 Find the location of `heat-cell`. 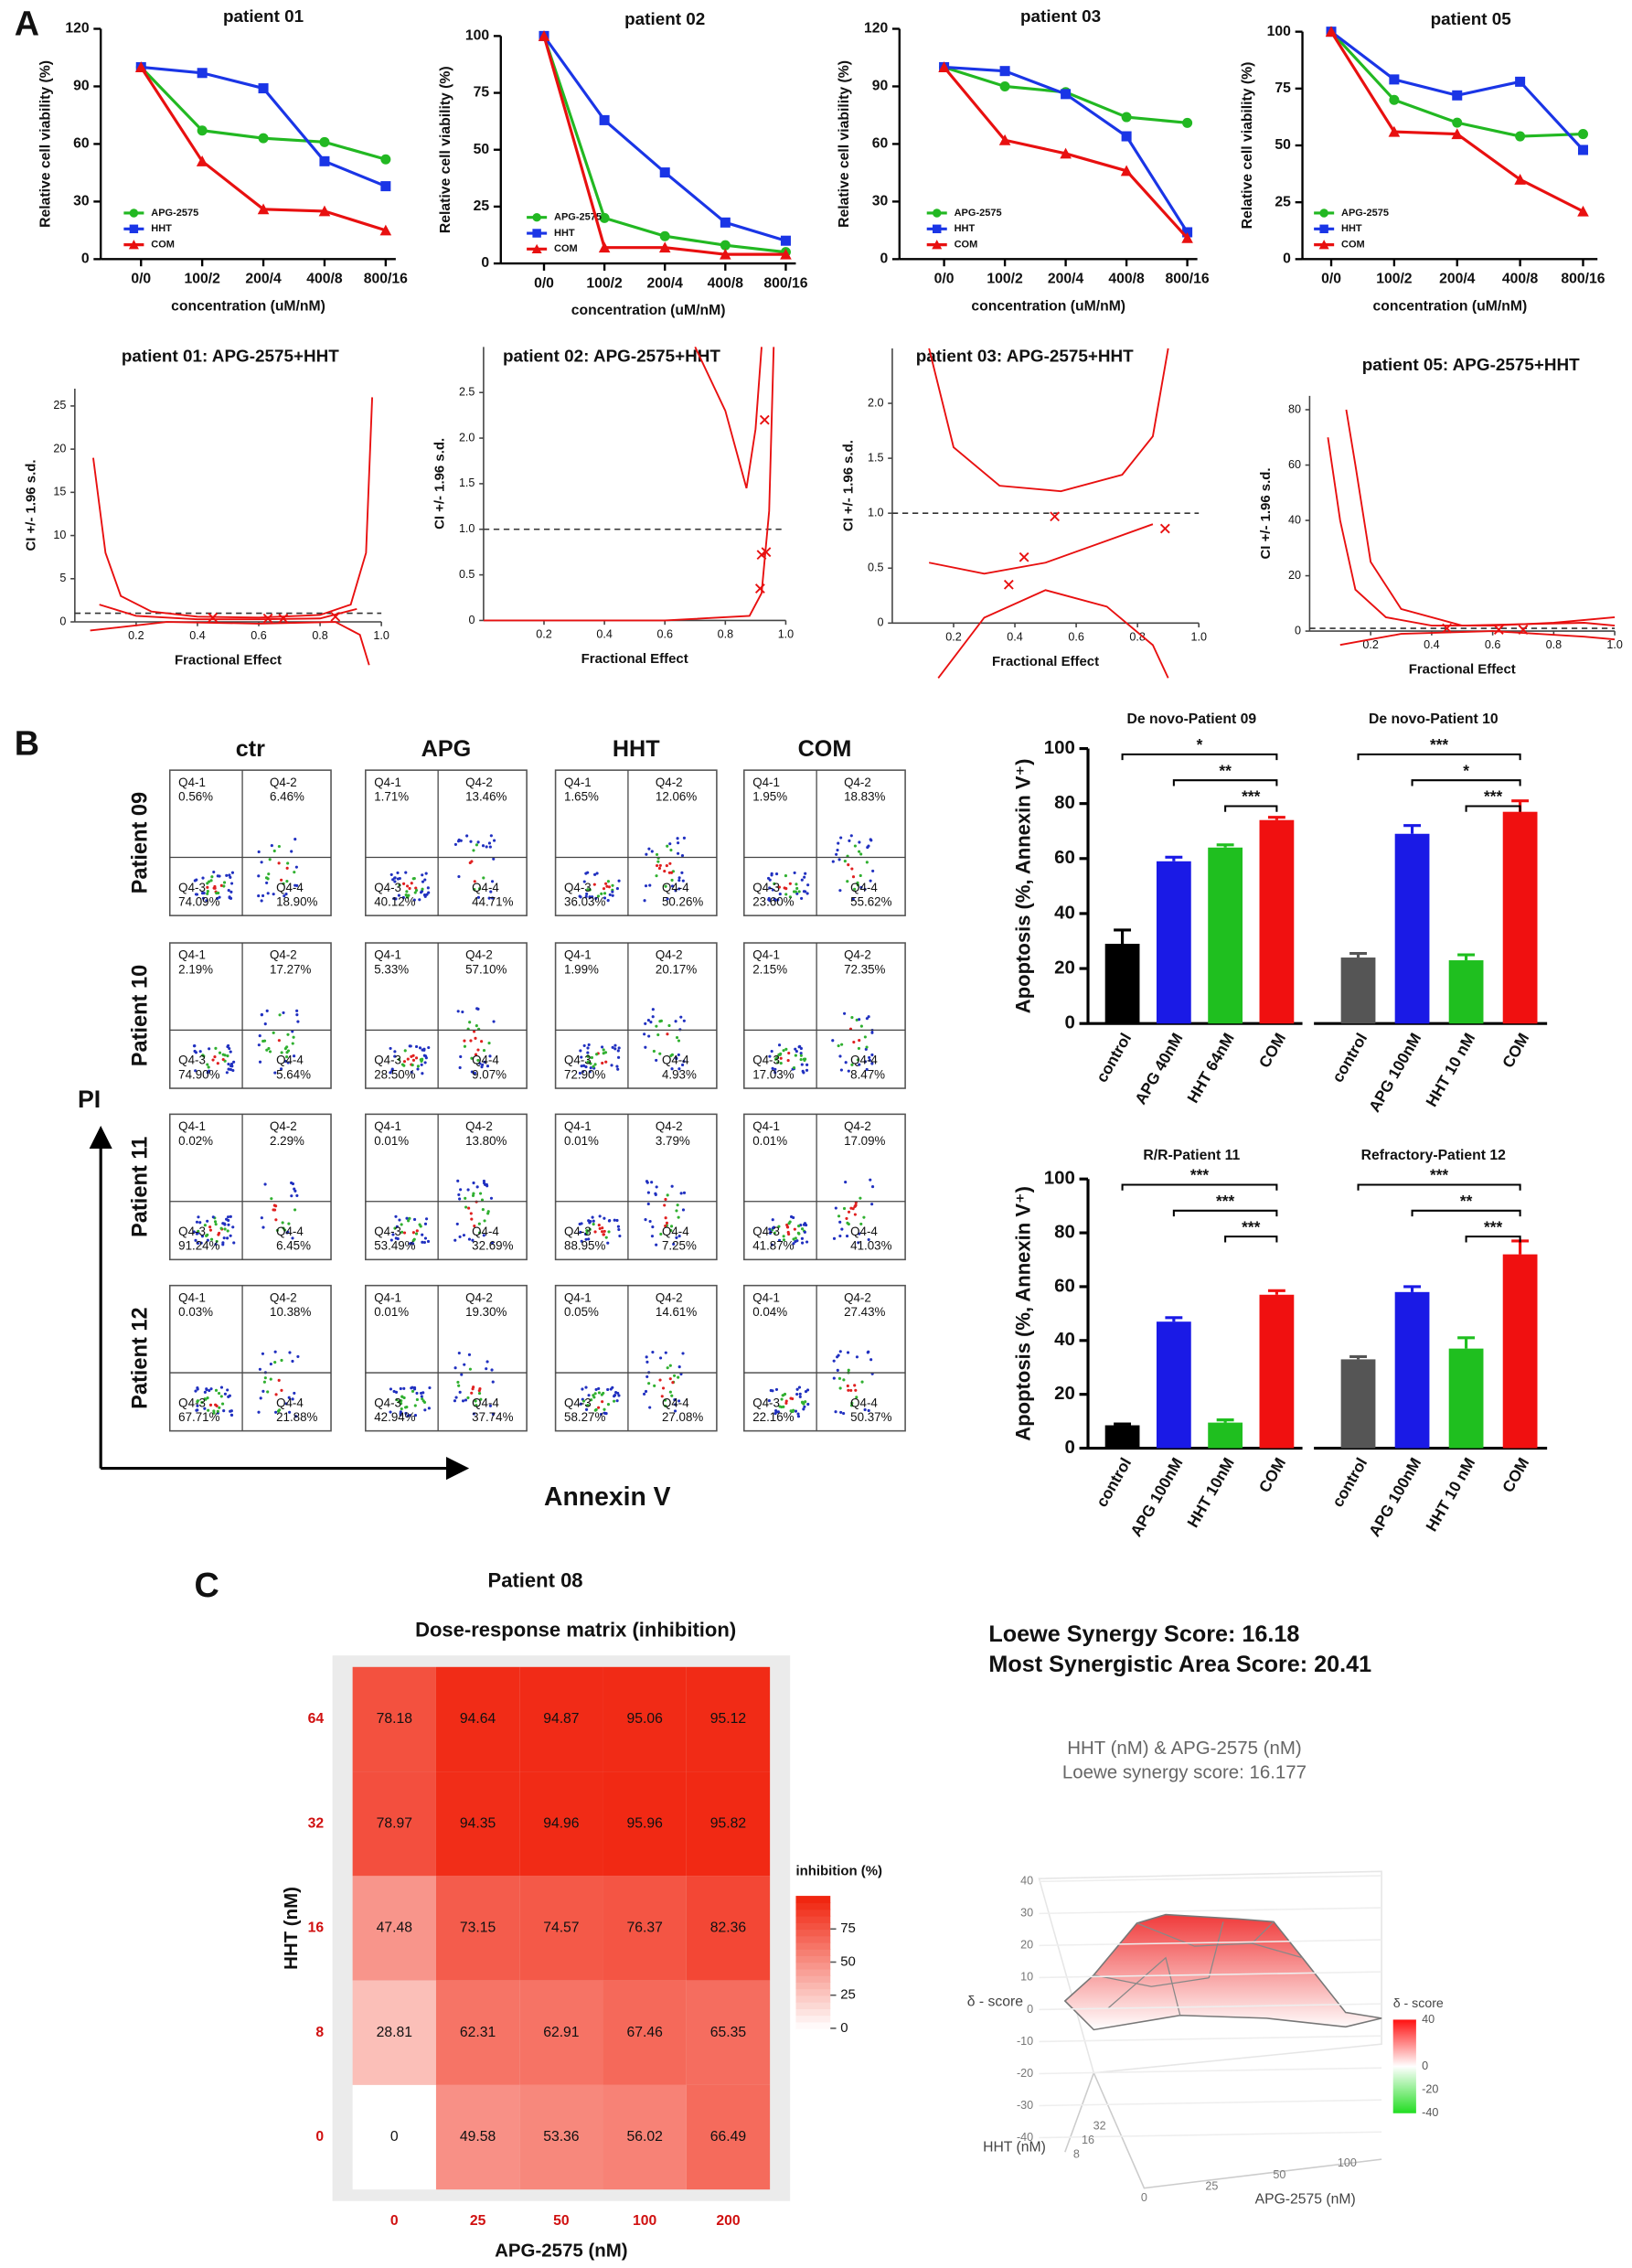

heat-cell is located at coordinates (394, 2137).